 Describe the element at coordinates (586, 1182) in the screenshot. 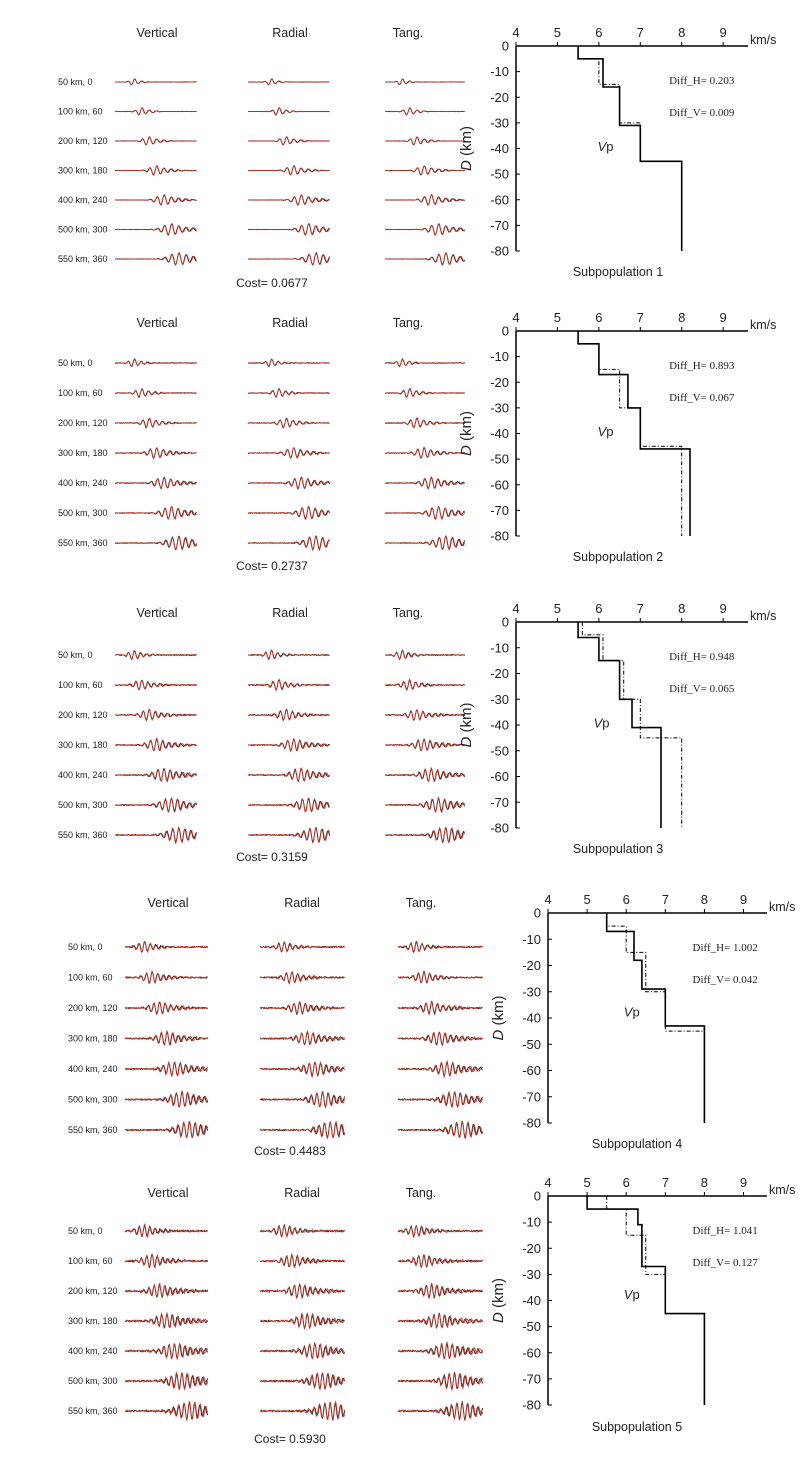

I see `velocity-tick-label: 5` at that location.